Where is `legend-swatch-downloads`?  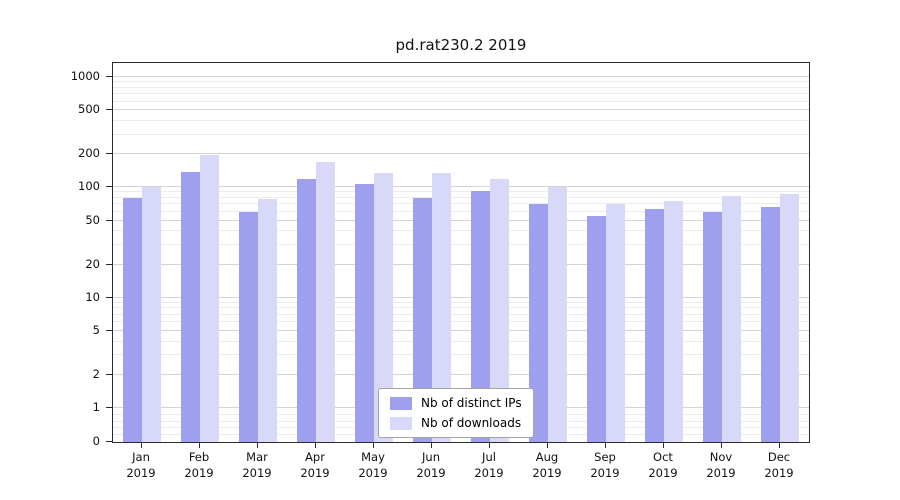 legend-swatch-downloads is located at coordinates (401, 423).